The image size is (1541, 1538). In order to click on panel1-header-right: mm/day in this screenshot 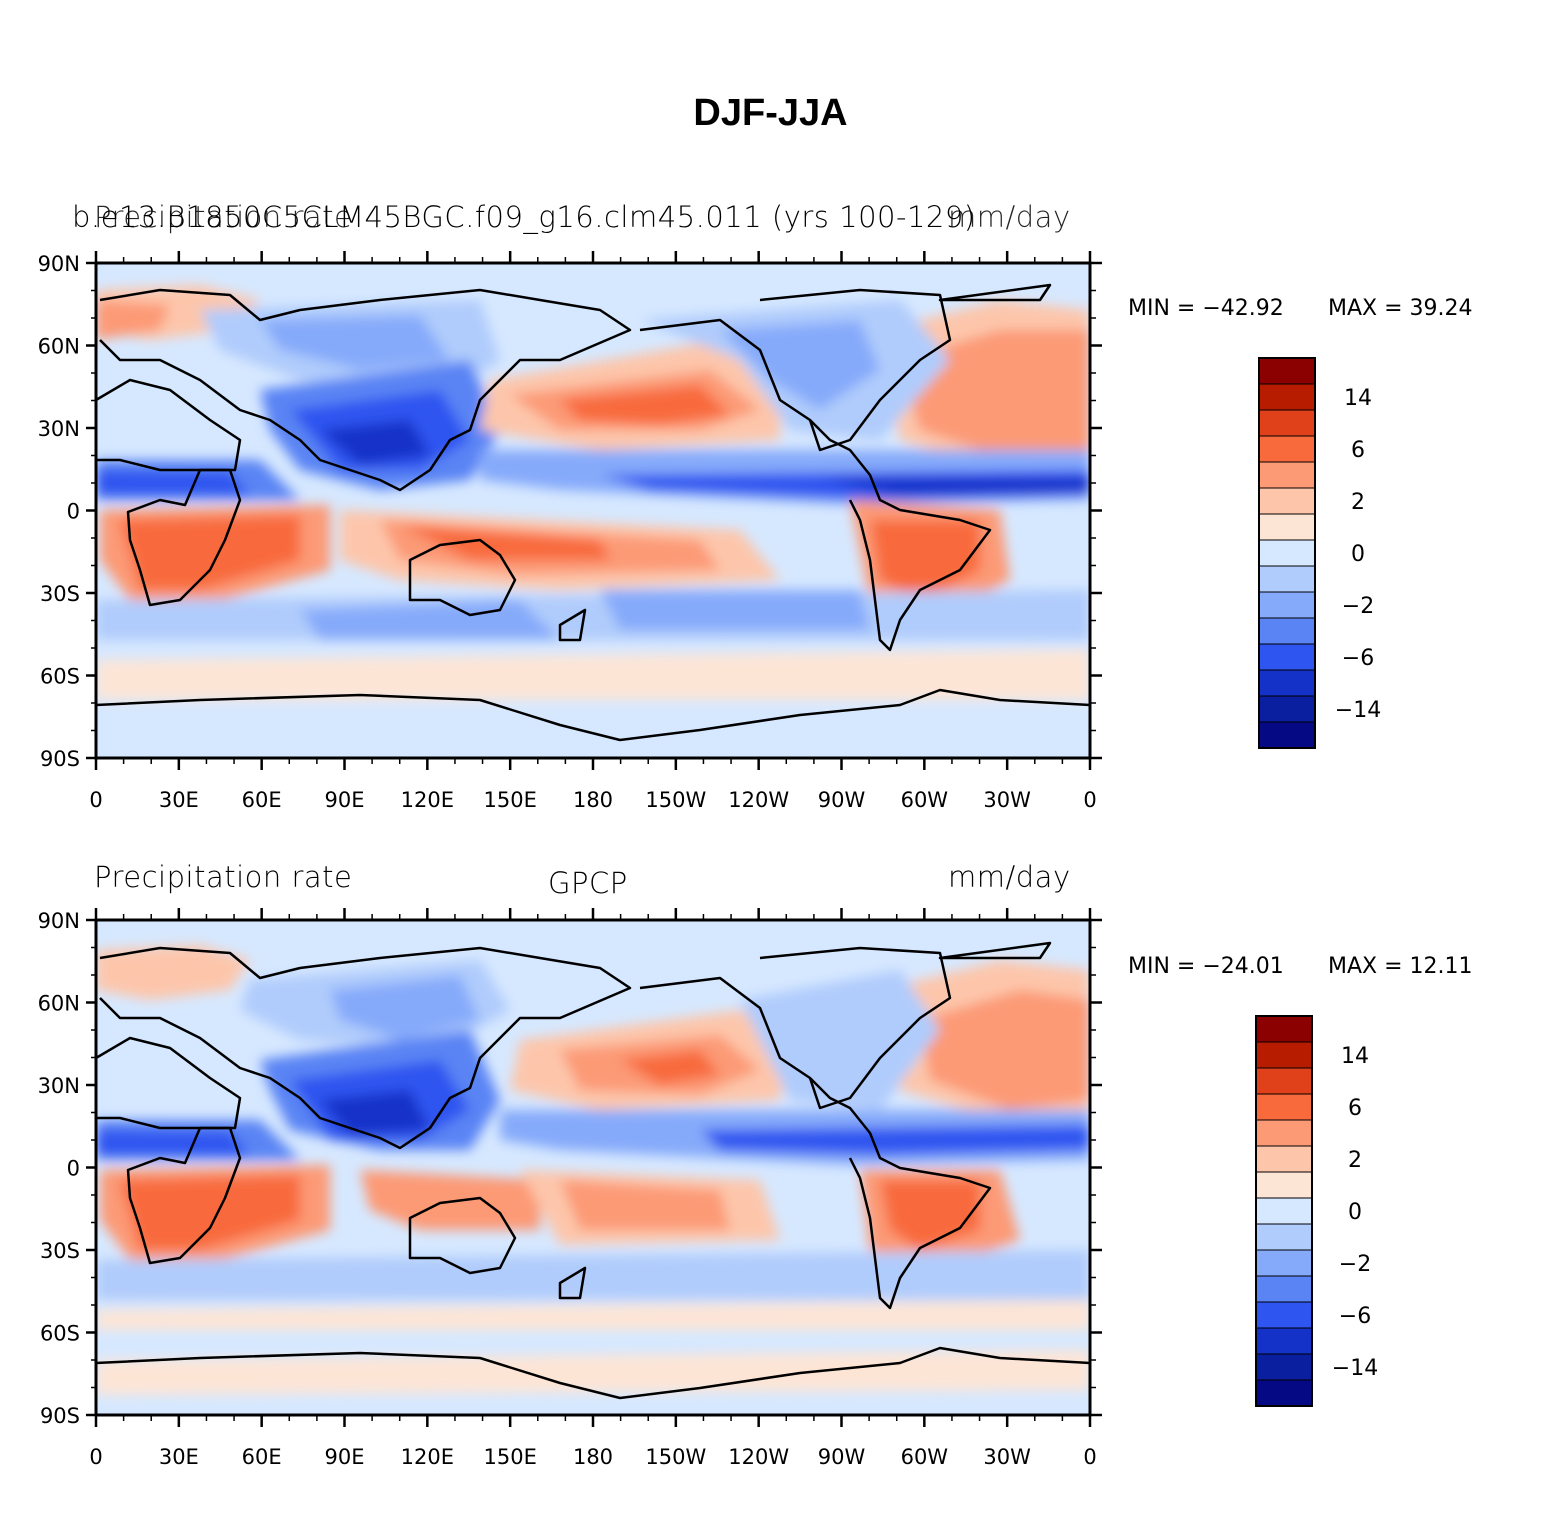, I will do `click(1009, 217)`.